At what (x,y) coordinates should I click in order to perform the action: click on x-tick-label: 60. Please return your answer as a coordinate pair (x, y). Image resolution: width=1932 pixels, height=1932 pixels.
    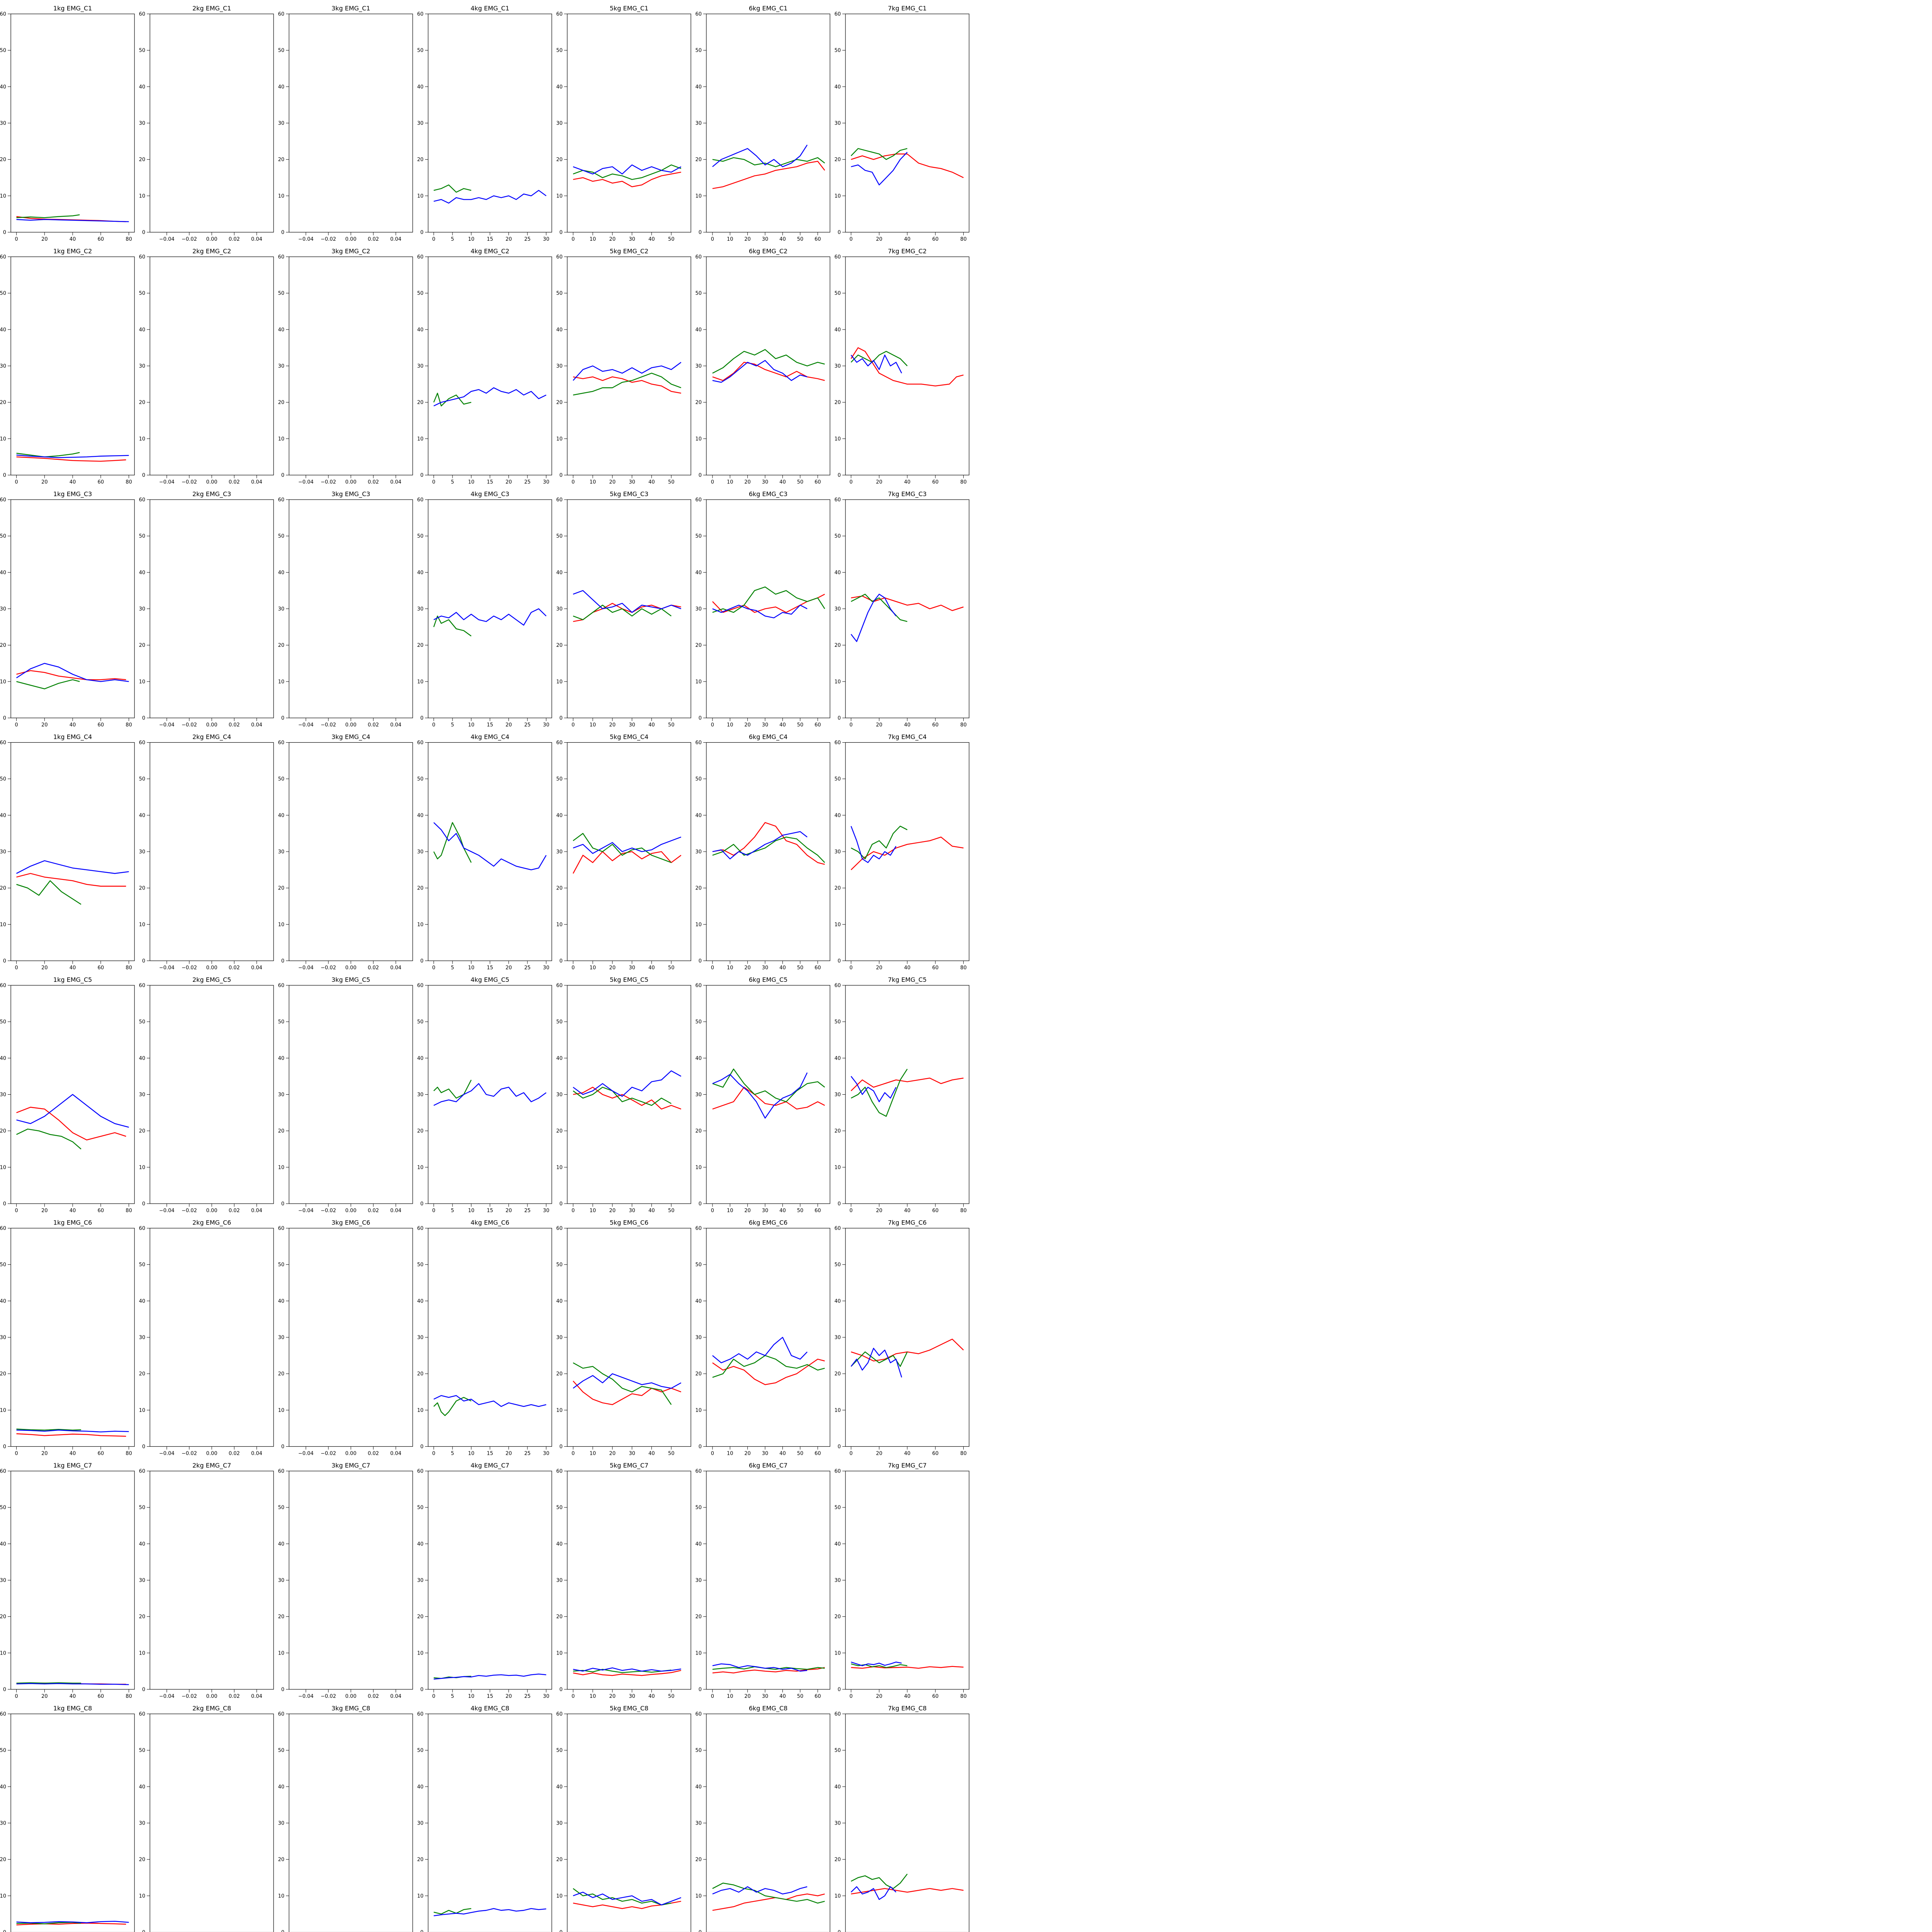
    Looking at the image, I should click on (935, 1454).